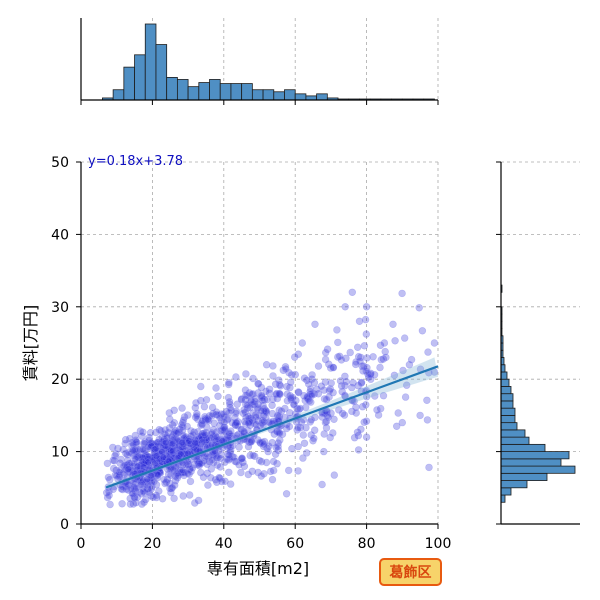  I want to click on marginal-x-histogram, so click(259, 61).